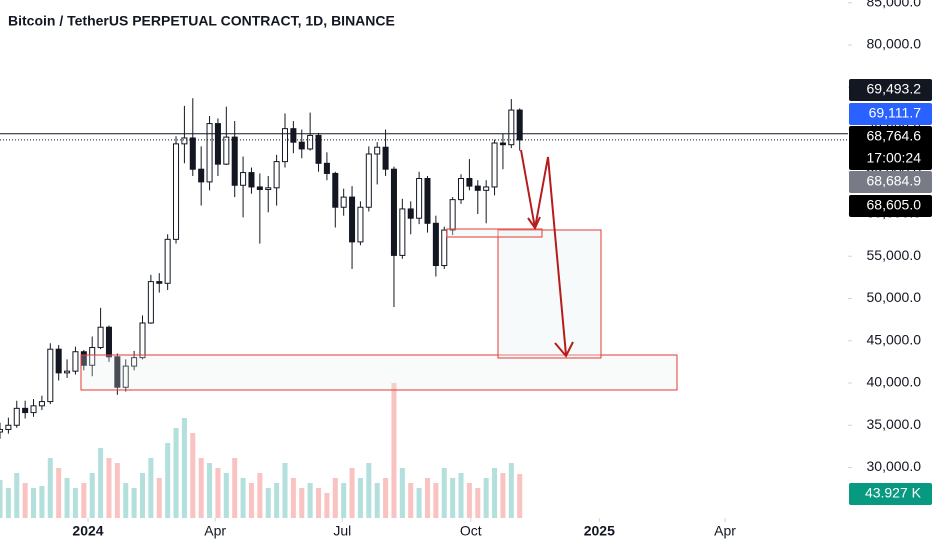  What do you see at coordinates (549, 294) in the screenshot?
I see `target-box` at bounding box center [549, 294].